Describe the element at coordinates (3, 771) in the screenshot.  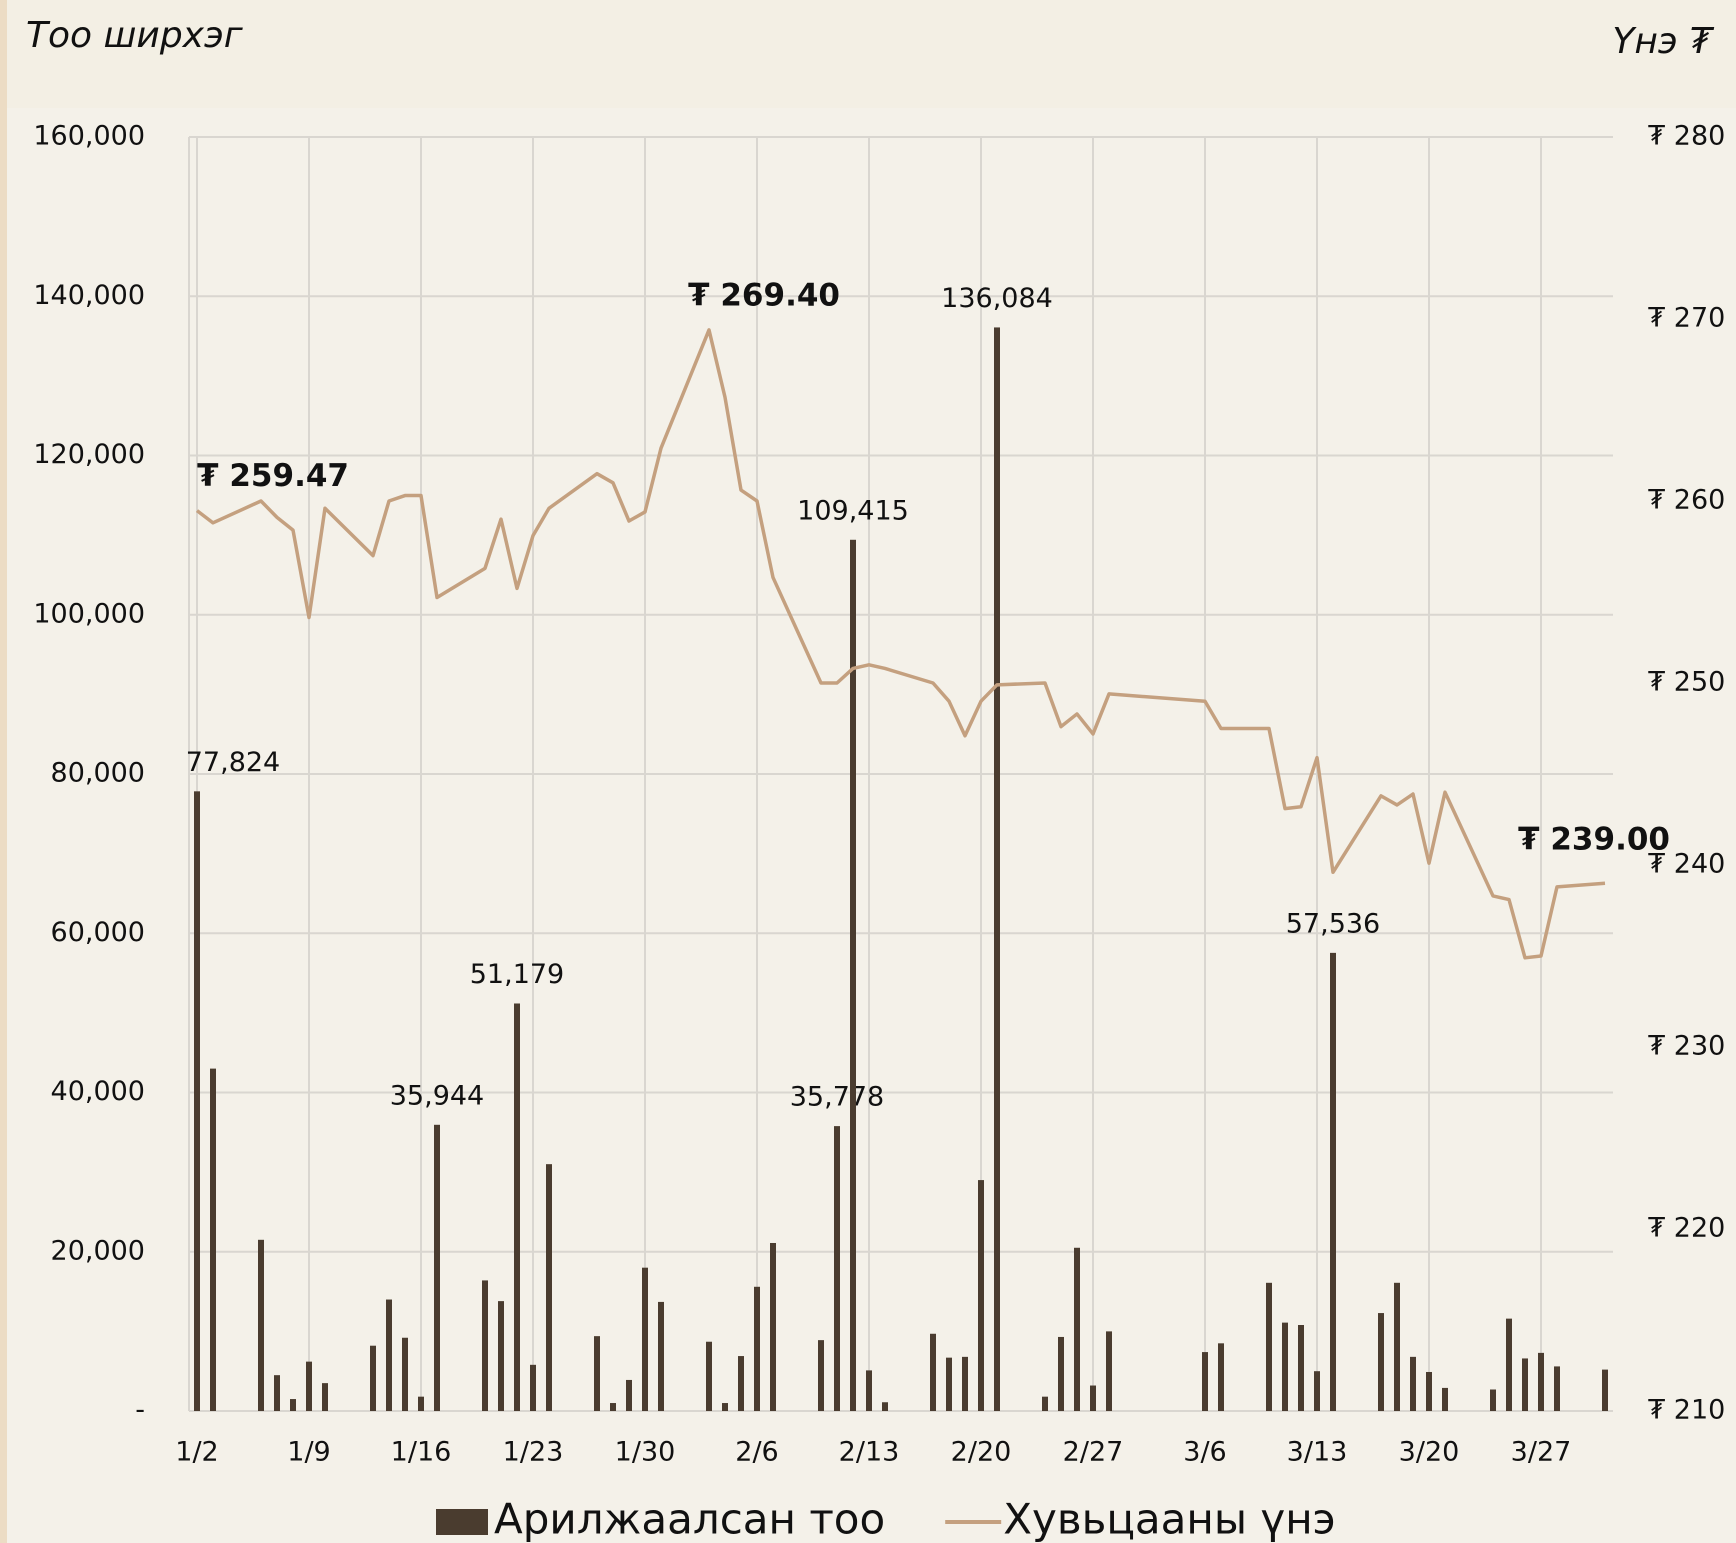
I see `left-edge` at that location.